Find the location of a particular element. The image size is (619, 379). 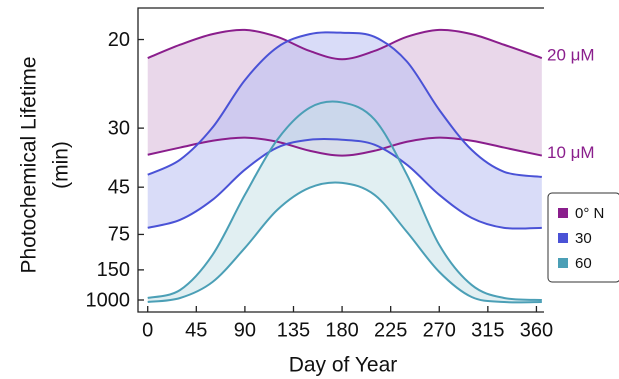

x-tick-label: 270 is located at coordinates (439, 330).